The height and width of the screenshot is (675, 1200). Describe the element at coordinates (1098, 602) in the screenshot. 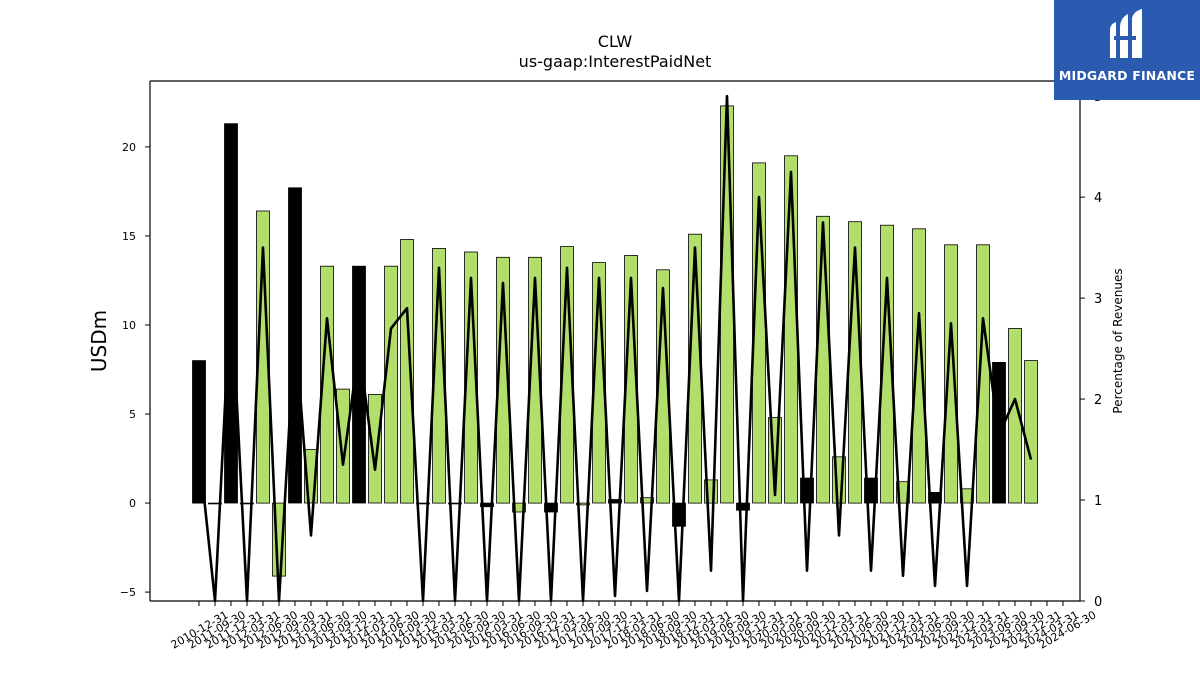

I see `y2-tick-label: 0` at that location.